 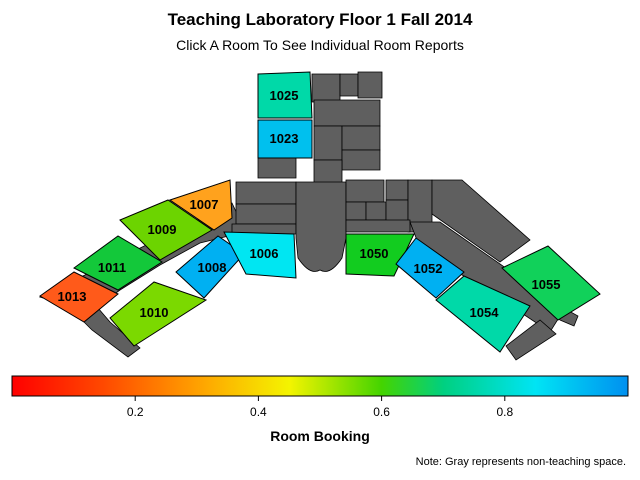 I want to click on tick-label: 0.4, so click(x=258, y=412).